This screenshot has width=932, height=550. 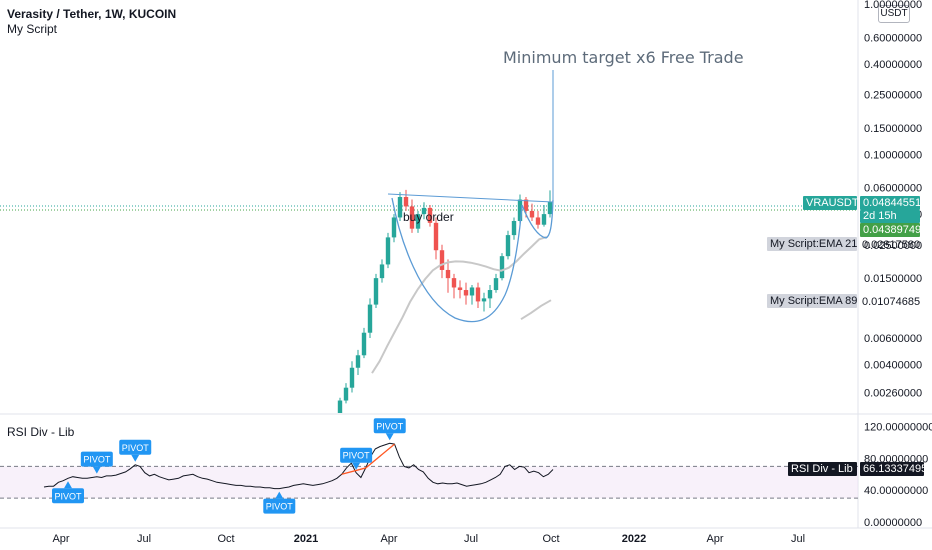 What do you see at coordinates (536, 310) in the screenshot?
I see `ema89-line` at bounding box center [536, 310].